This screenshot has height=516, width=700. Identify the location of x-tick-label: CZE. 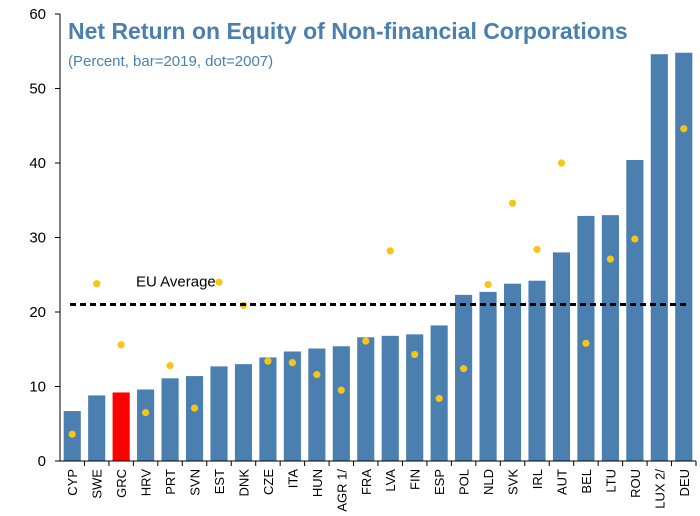
(268, 482).